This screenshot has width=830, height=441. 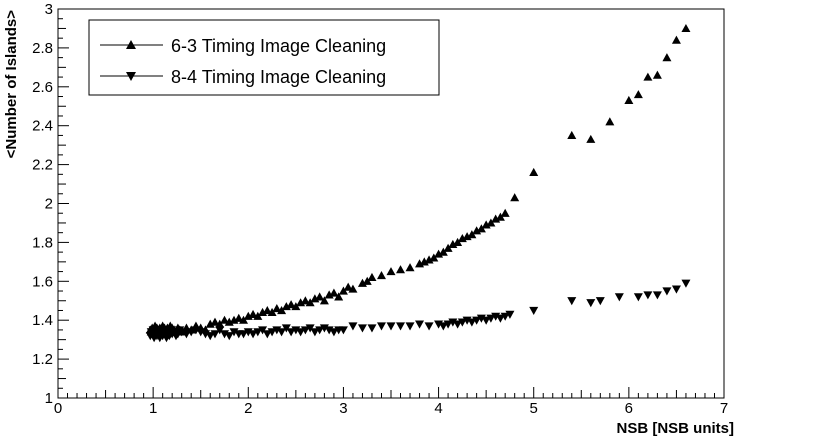 What do you see at coordinates (676, 428) in the screenshot?
I see `x-axis-title: NSB [NSB units]` at bounding box center [676, 428].